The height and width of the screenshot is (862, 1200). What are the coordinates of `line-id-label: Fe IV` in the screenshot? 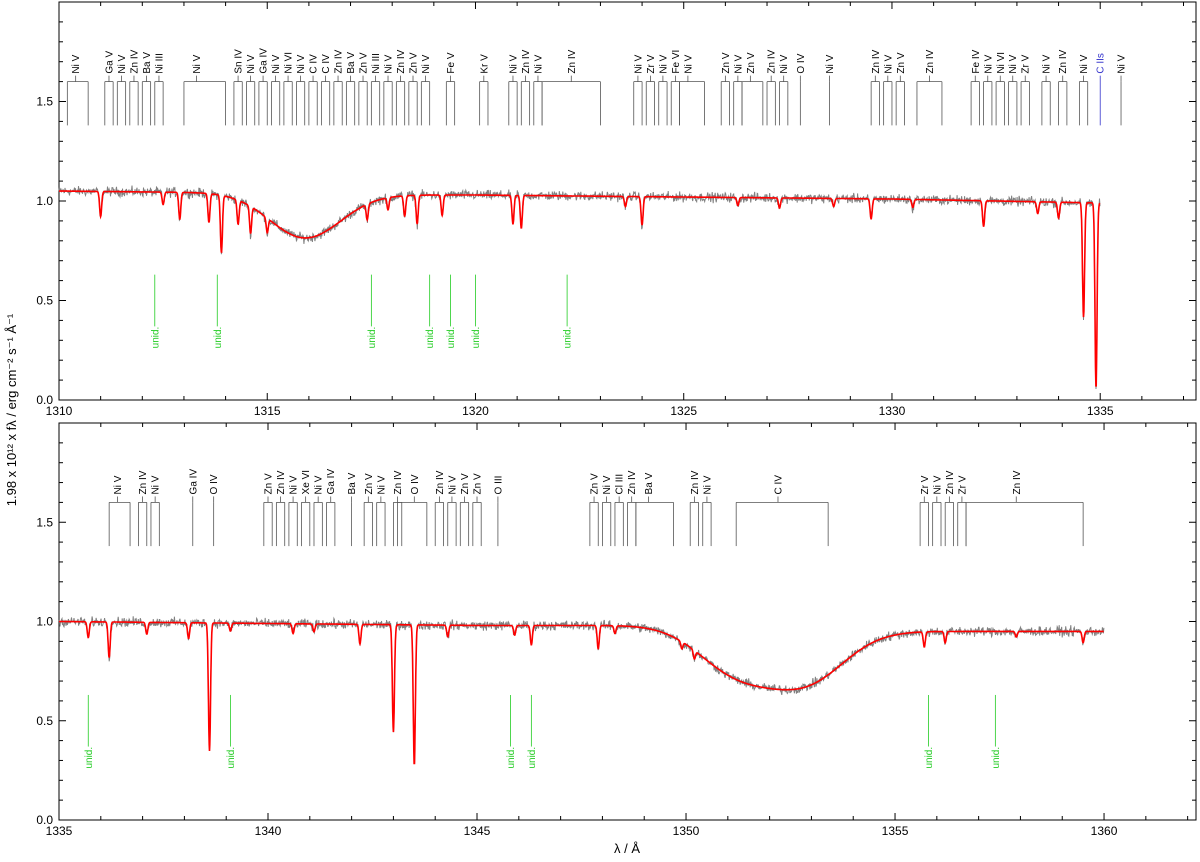 It's located at (976, 61).